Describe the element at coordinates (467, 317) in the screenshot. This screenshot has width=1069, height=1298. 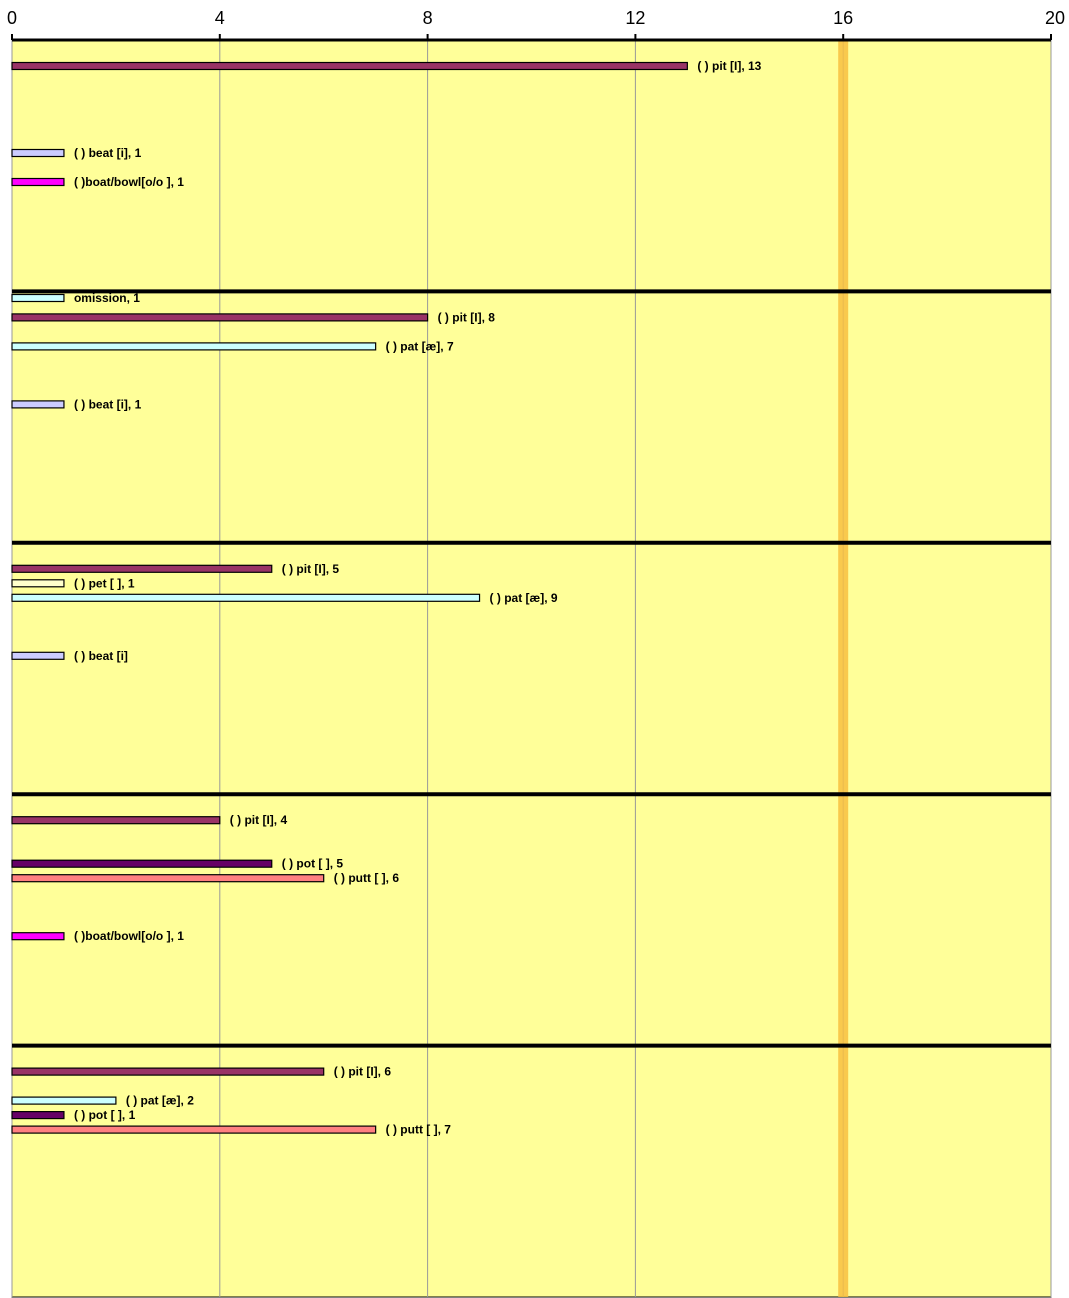
I see `bar-label-group2-pit: ( ) pit [I], 8` at that location.